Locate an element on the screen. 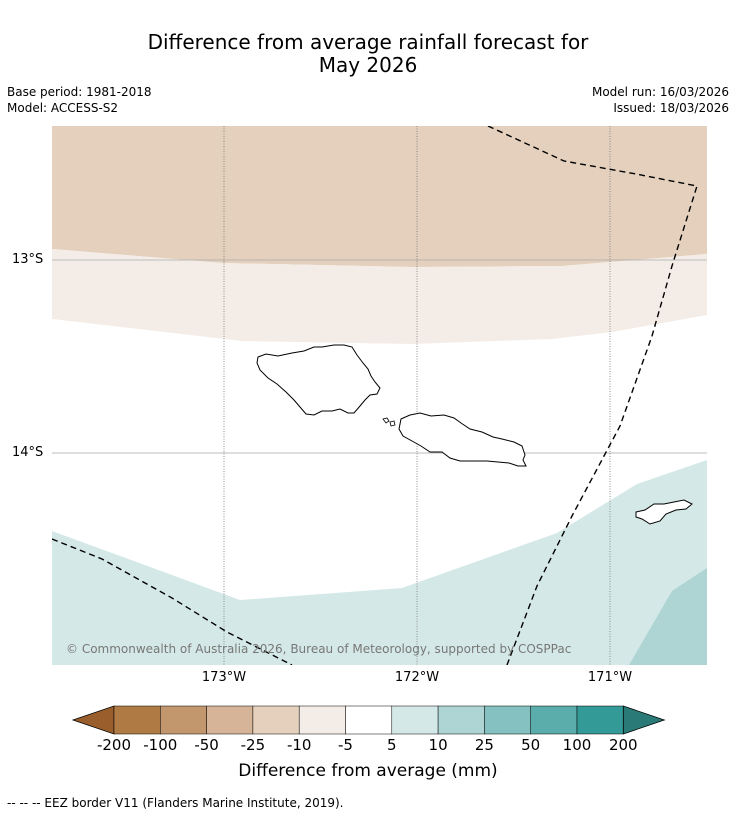  lon-label-171w: 171°W is located at coordinates (610, 677).